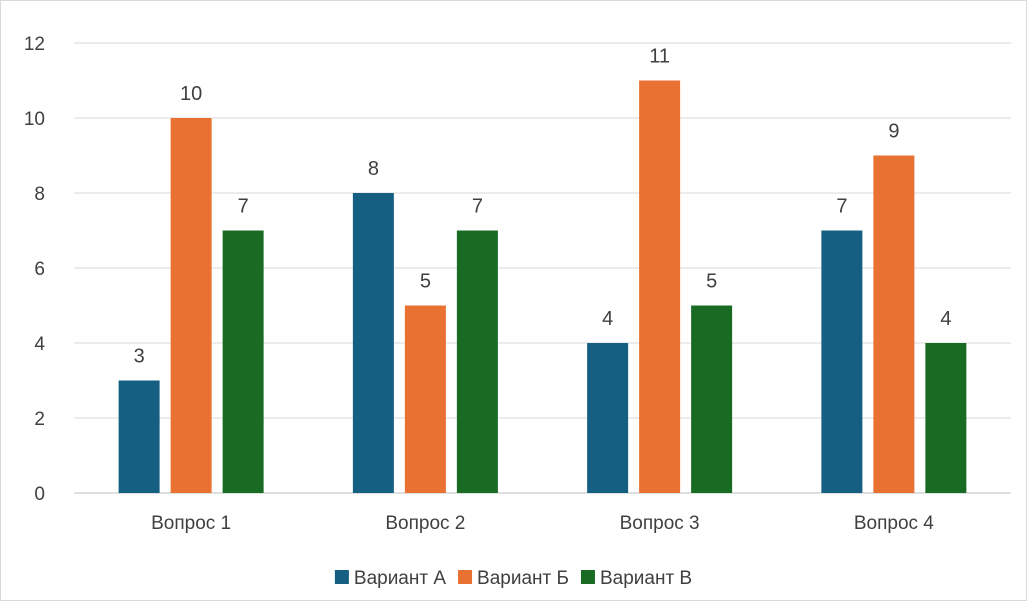 The image size is (1027, 605). Describe the element at coordinates (34, 119) in the screenshot. I see `y-tick-label: 10` at that location.